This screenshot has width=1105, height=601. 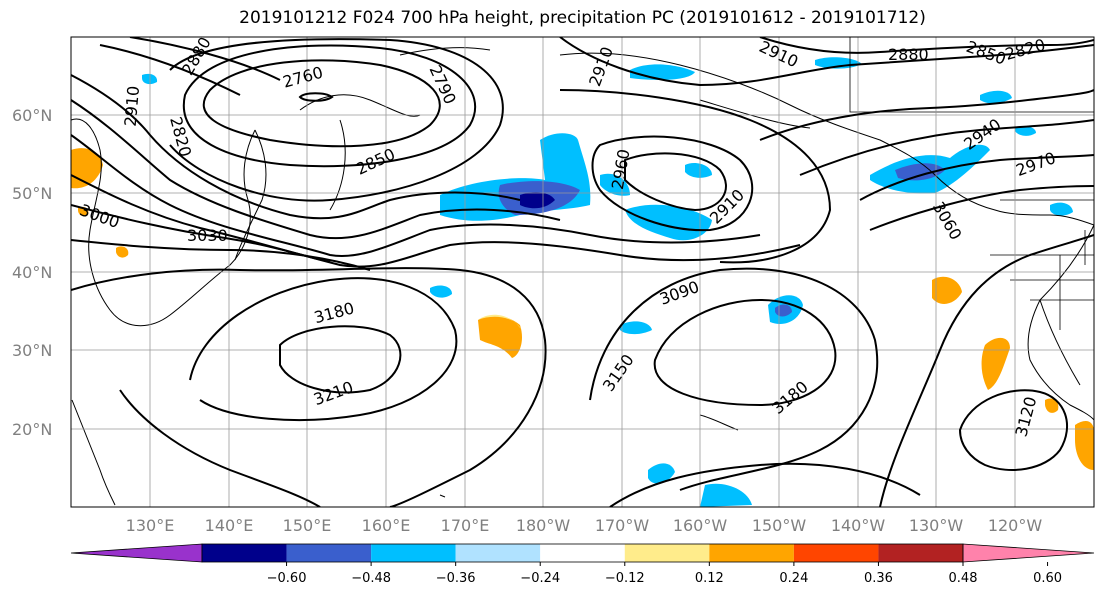 What do you see at coordinates (878, 578) in the screenshot?
I see `colorbar-tick-label: 0.36` at bounding box center [878, 578].